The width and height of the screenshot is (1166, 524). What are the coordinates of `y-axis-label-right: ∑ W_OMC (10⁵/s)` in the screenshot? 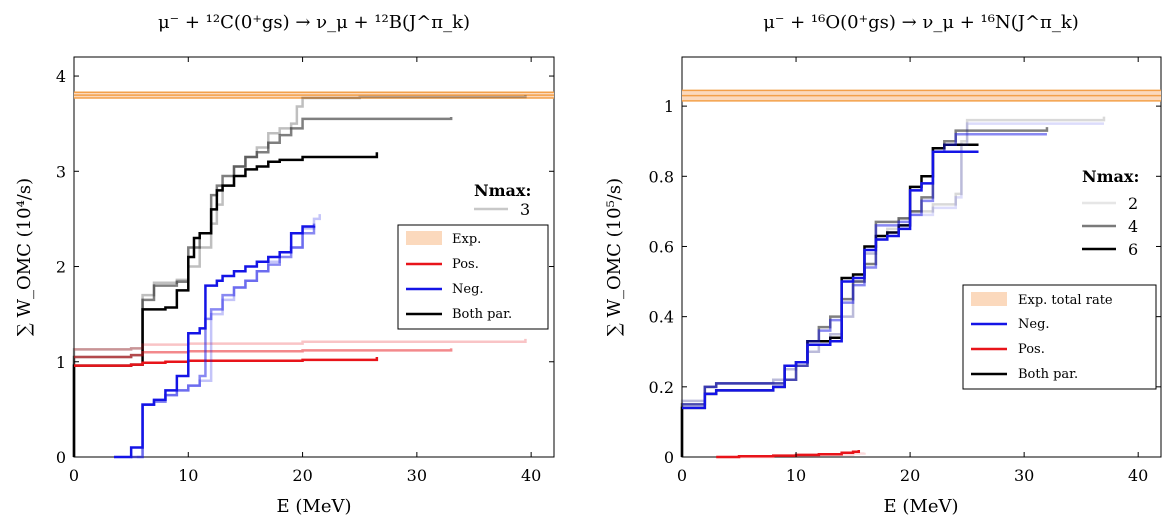 It's located at (614, 257).